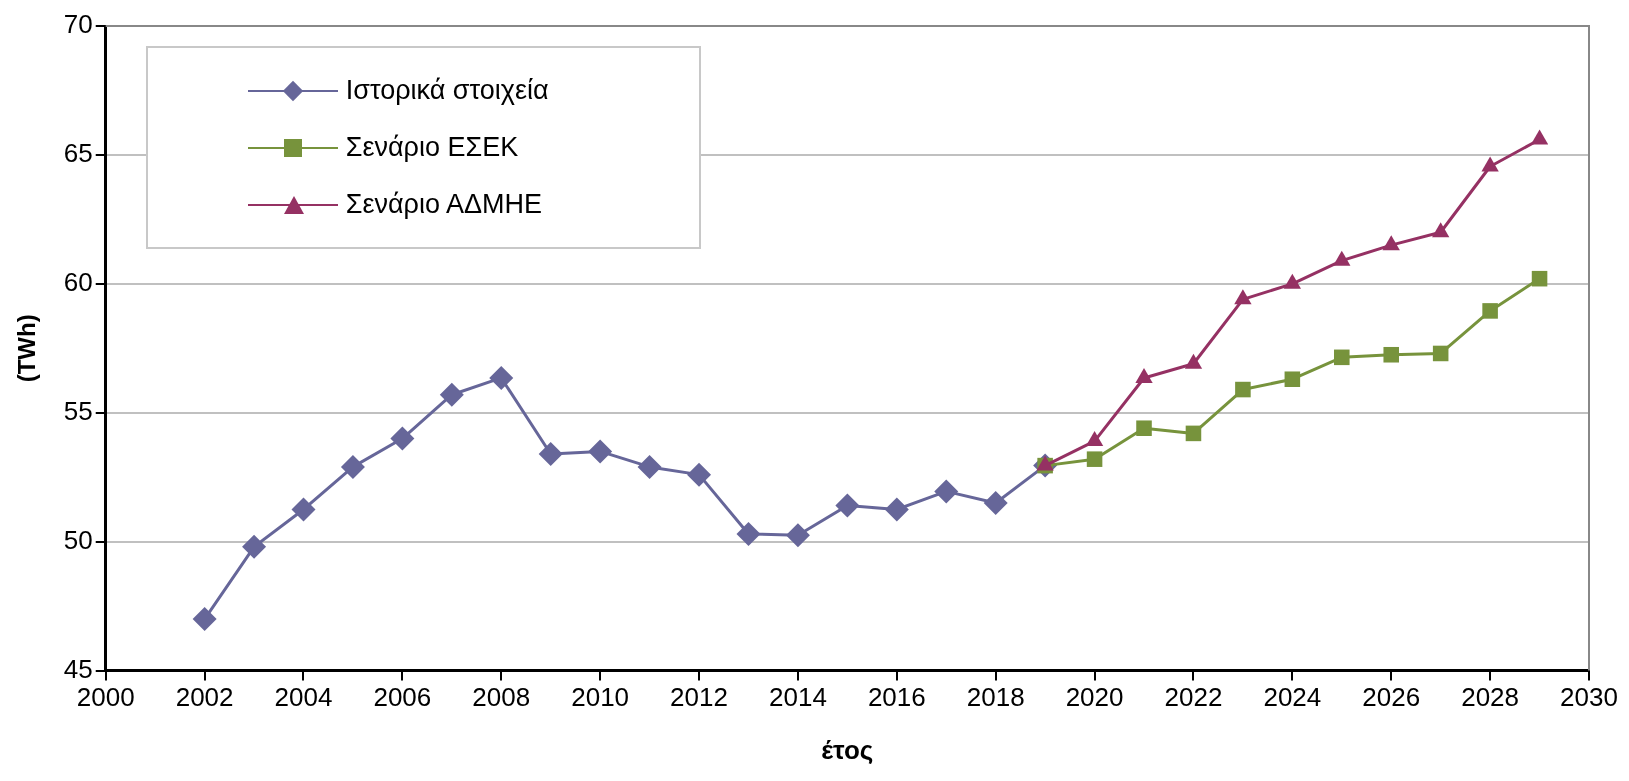 The image size is (1629, 781). Describe the element at coordinates (78, 410) in the screenshot. I see `y-tick-label: 55` at that location.